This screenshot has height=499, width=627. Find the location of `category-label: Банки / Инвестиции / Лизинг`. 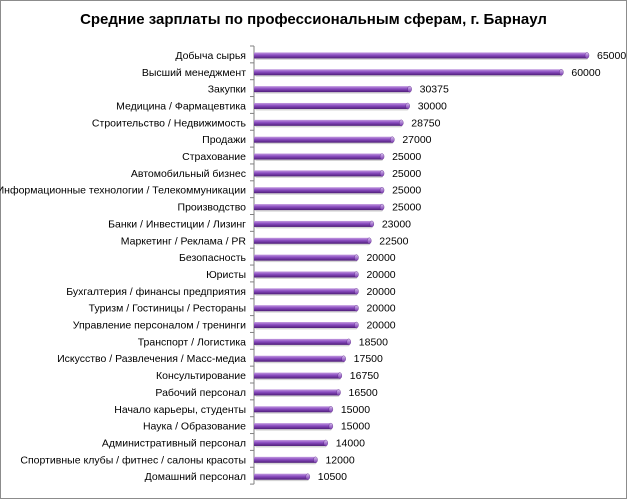

category-label: Банки / Инвестиции / Лизинг is located at coordinates (177, 224).